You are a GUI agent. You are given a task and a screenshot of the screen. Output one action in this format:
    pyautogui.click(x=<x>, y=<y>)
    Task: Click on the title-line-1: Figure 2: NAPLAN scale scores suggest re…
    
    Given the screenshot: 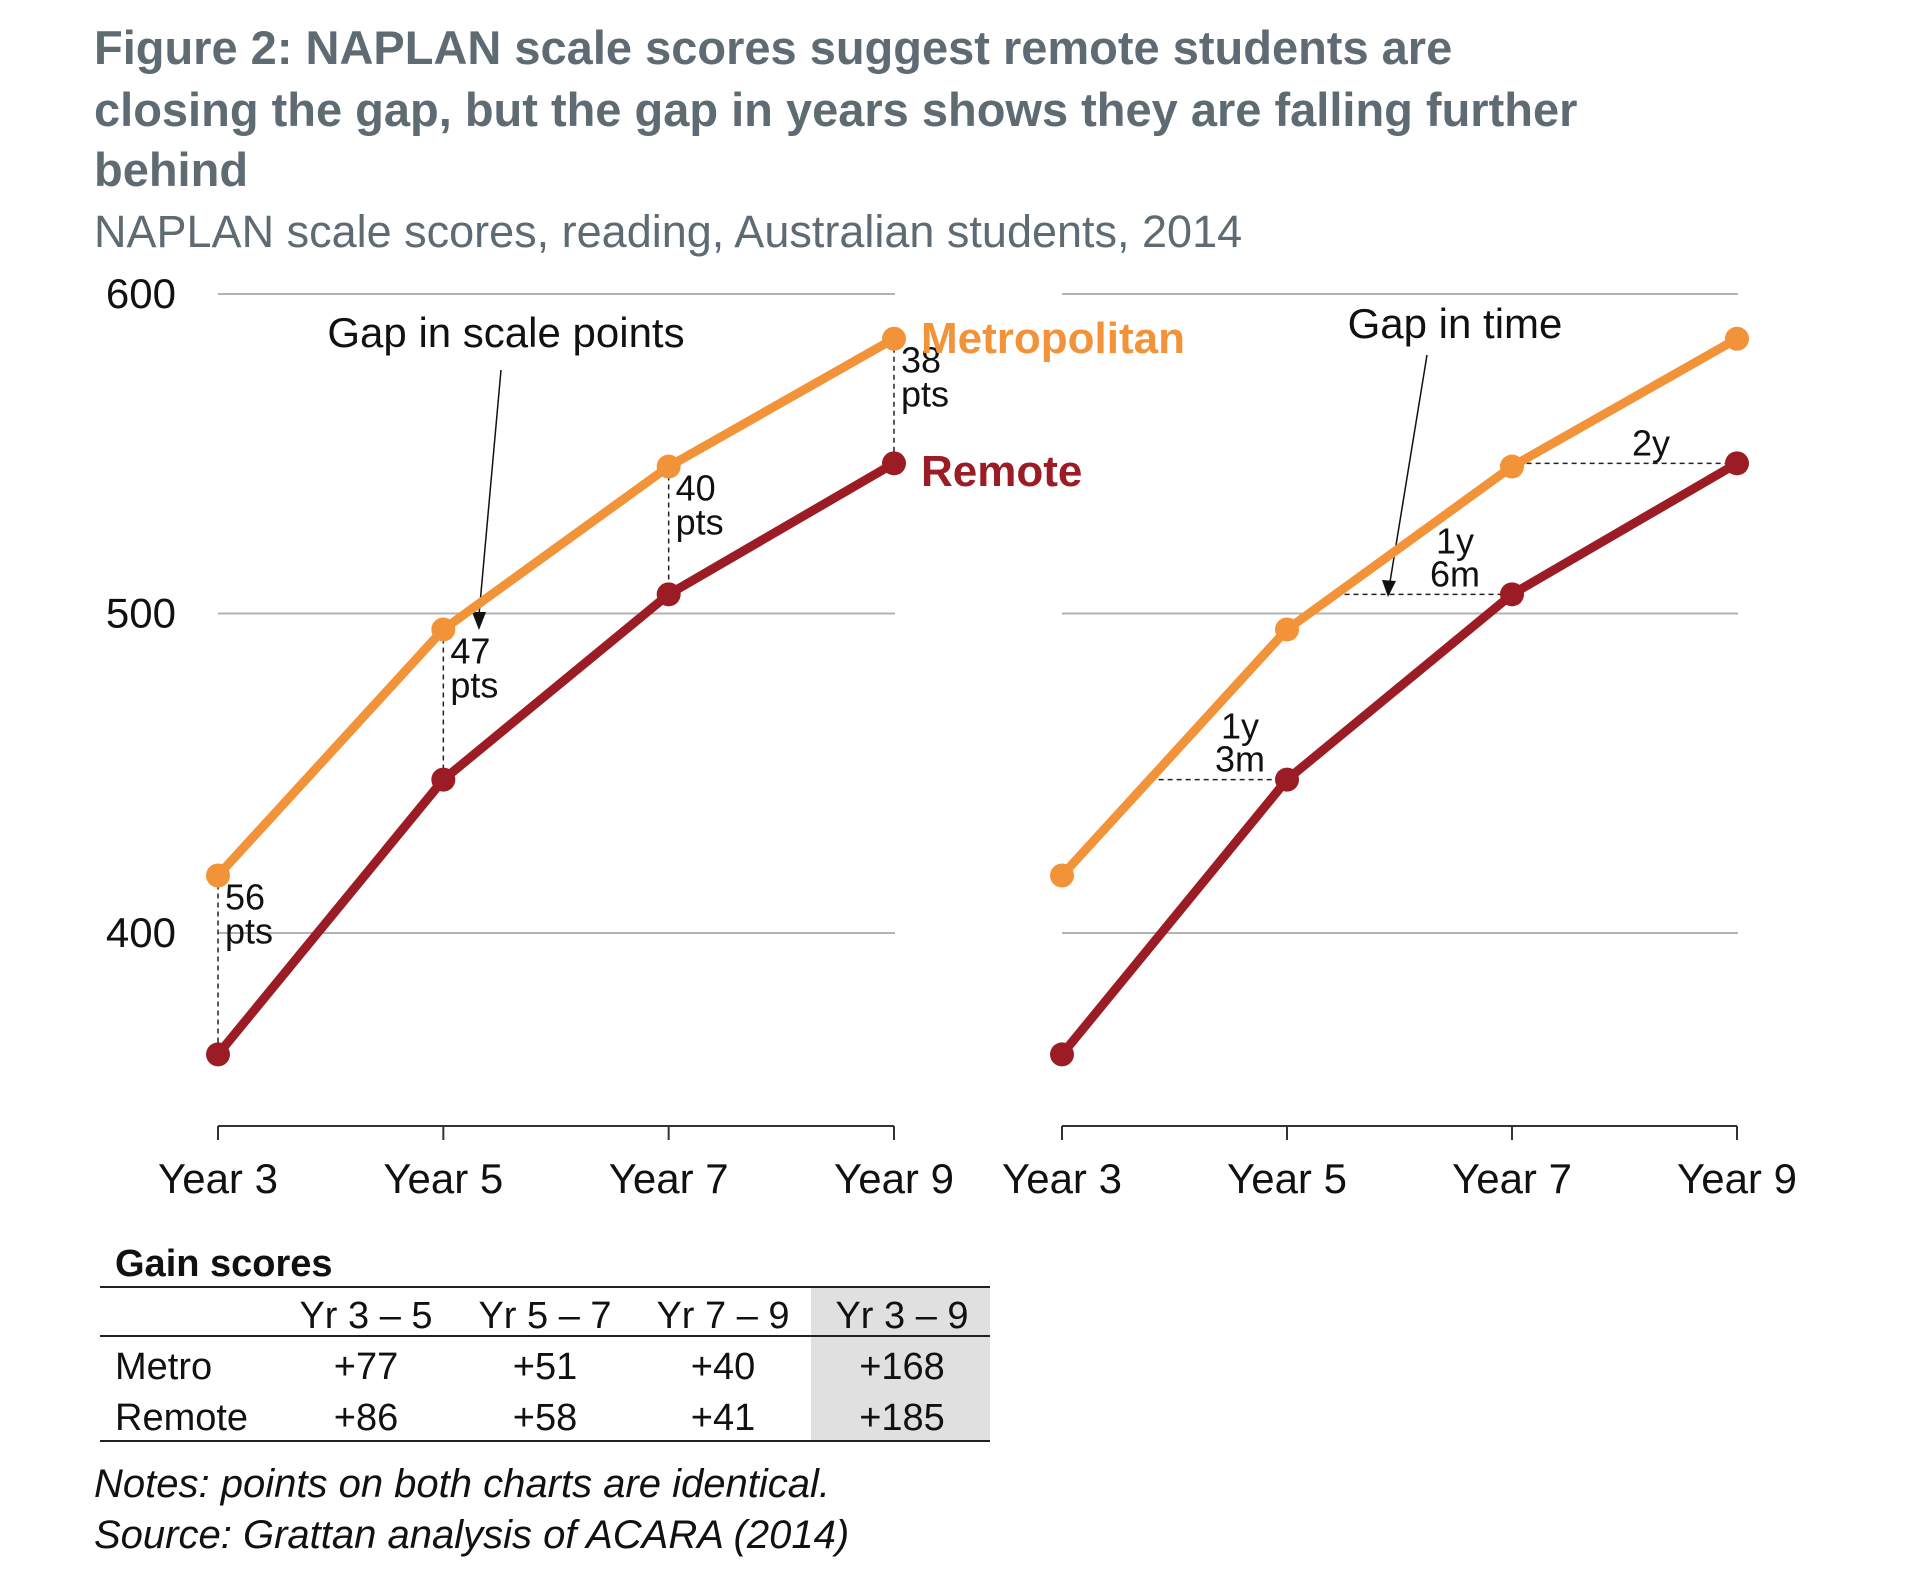 What is the action you would take?
    pyautogui.click(x=773, y=47)
    